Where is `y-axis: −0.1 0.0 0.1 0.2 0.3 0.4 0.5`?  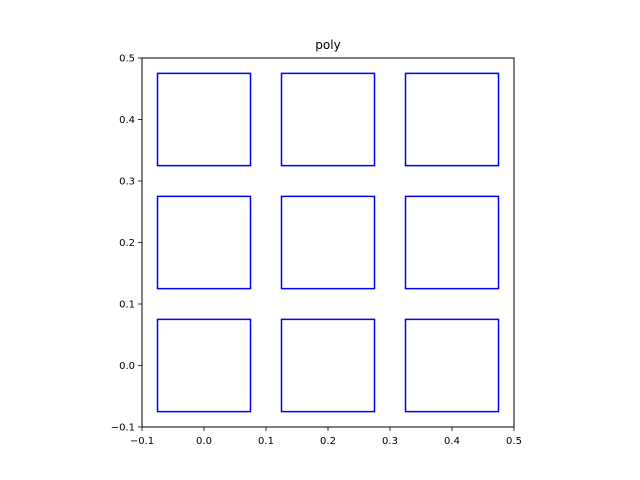 y-axis: −0.1 0.0 0.1 0.2 0.3 0.4 0.5 is located at coordinates (126, 244).